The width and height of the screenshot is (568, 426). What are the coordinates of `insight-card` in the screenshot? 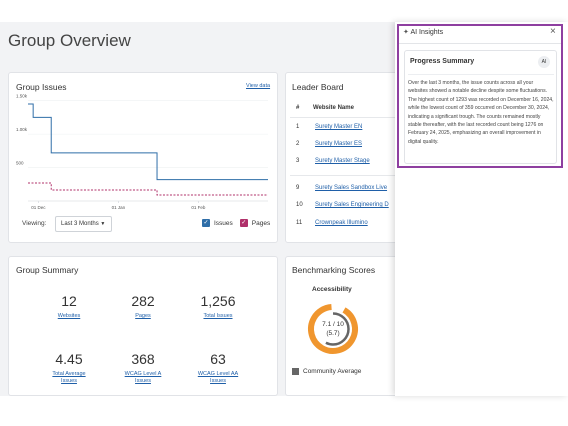 It's located at (480, 107).